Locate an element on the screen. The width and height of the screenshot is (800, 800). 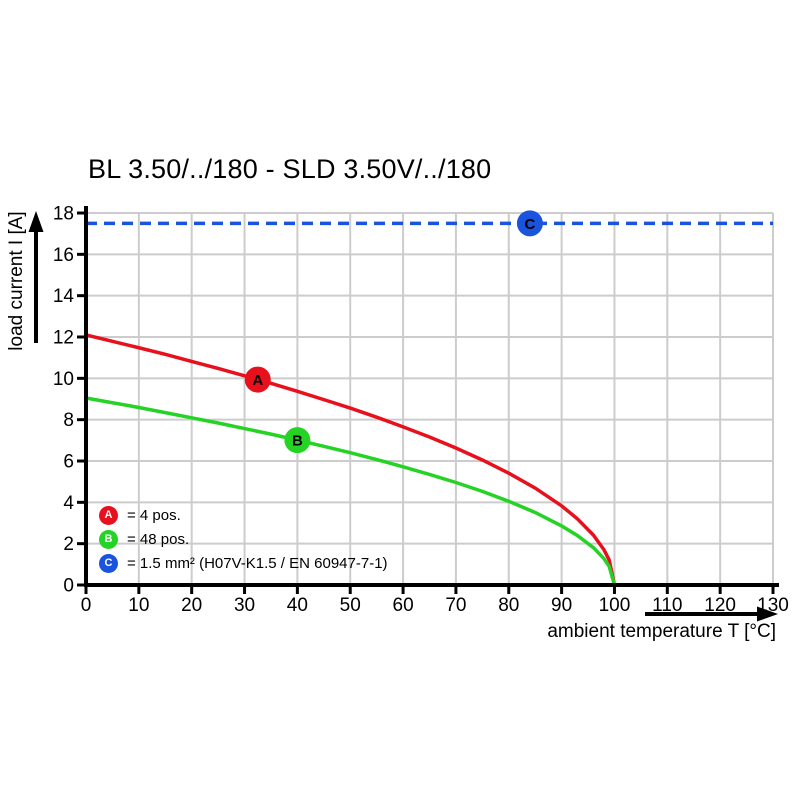
x-tick-label: 50 is located at coordinates (350, 605).